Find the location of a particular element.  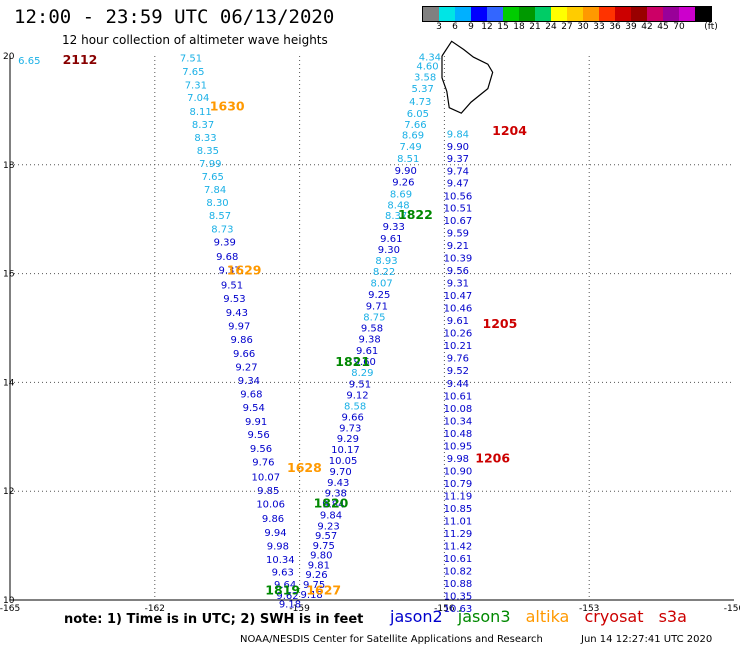

wave-height-value: 8.37 is located at coordinates (203, 125).